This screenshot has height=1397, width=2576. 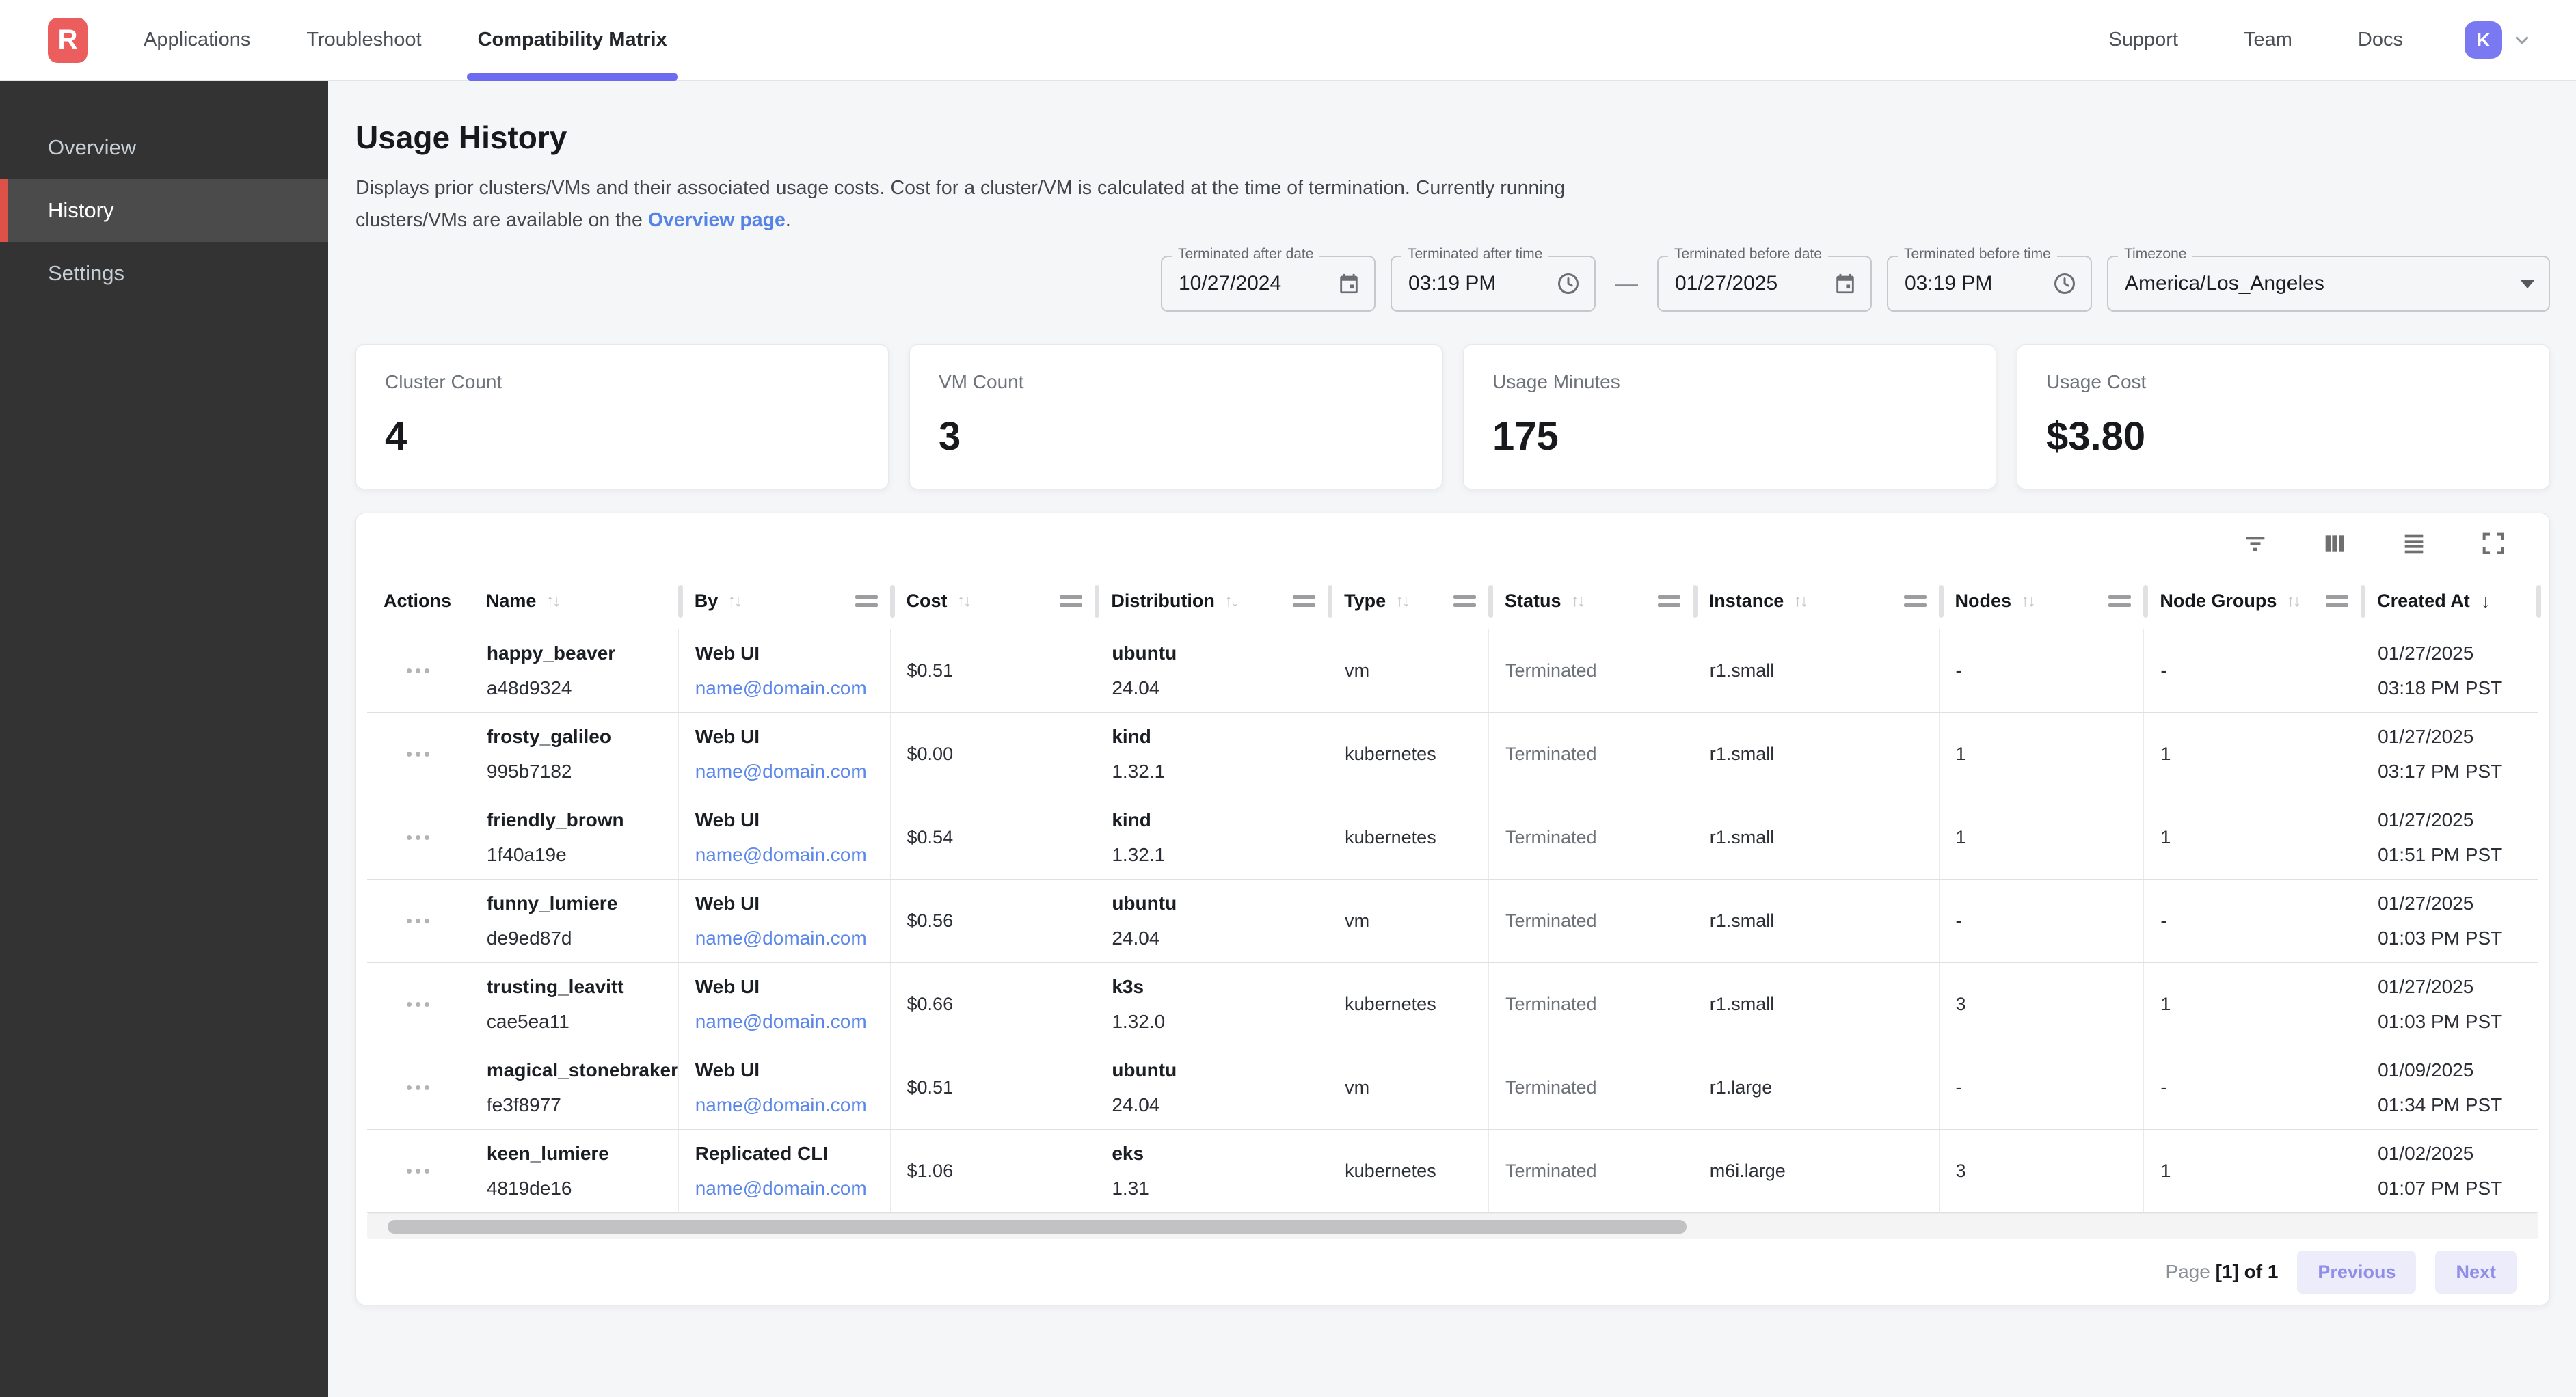 I want to click on previous-page-button: Previous, so click(x=2357, y=1272).